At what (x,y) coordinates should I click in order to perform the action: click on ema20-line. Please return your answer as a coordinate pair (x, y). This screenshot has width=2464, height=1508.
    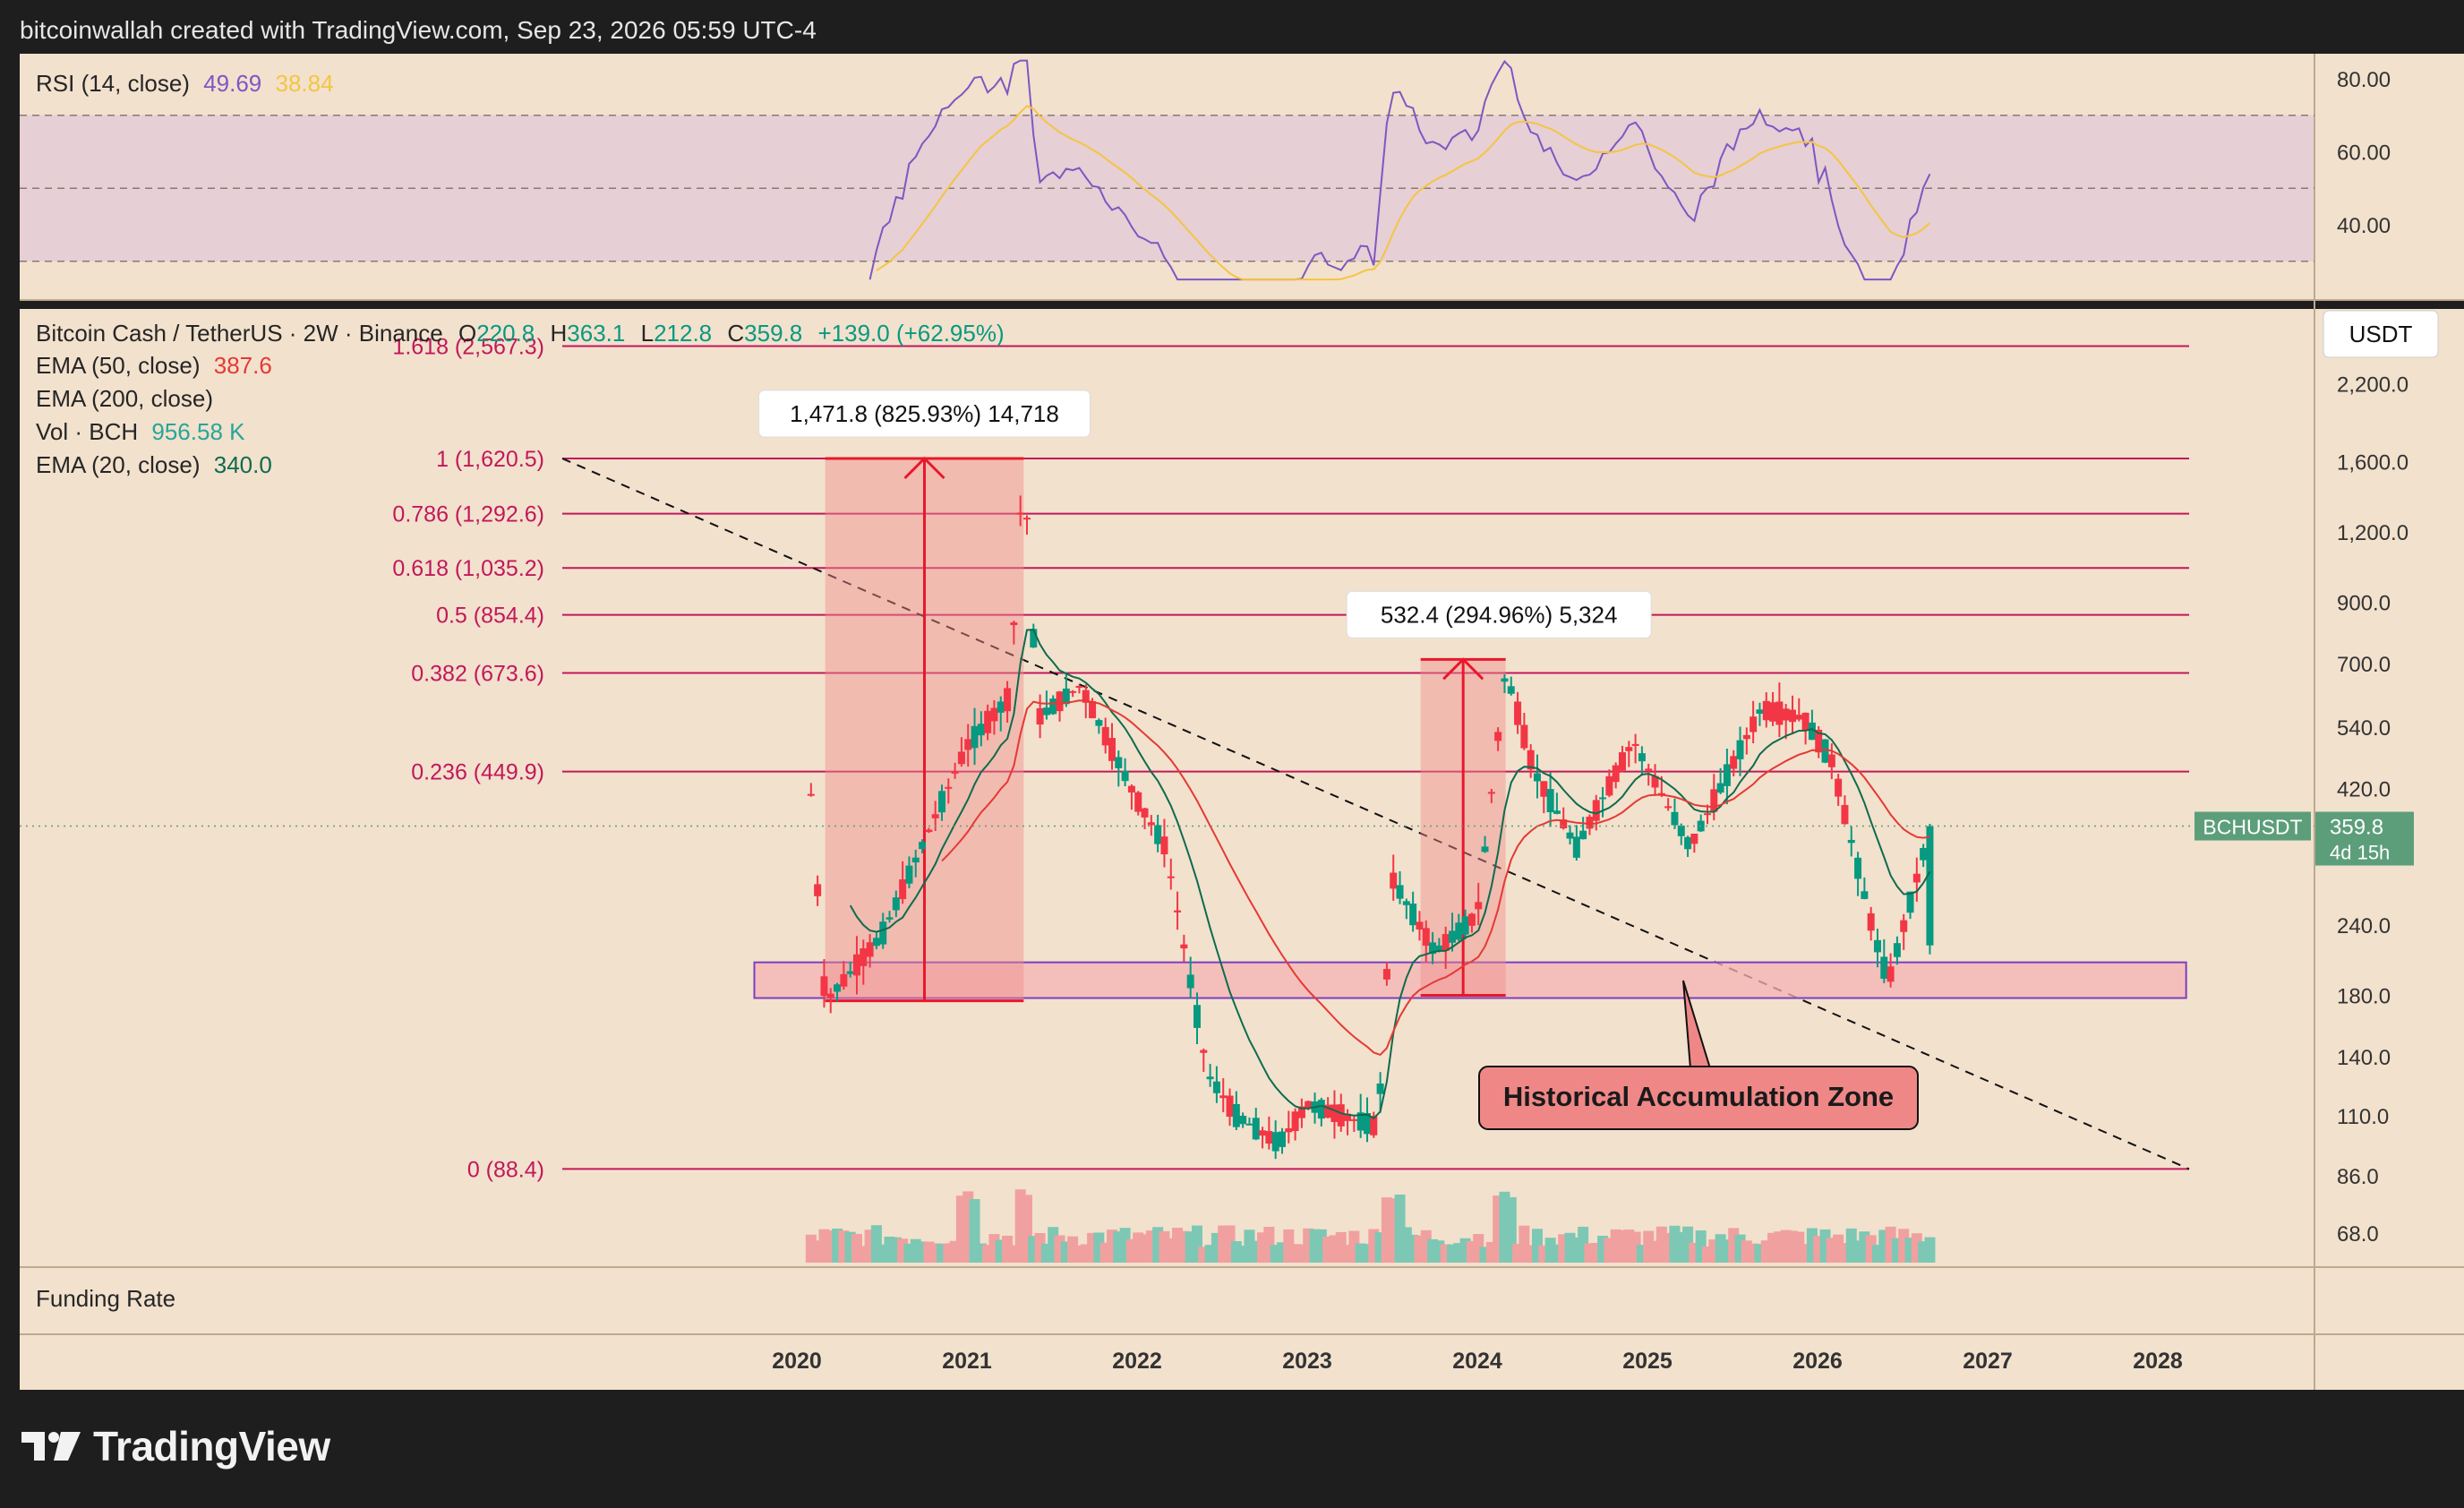
    Looking at the image, I should click on (1390, 874).